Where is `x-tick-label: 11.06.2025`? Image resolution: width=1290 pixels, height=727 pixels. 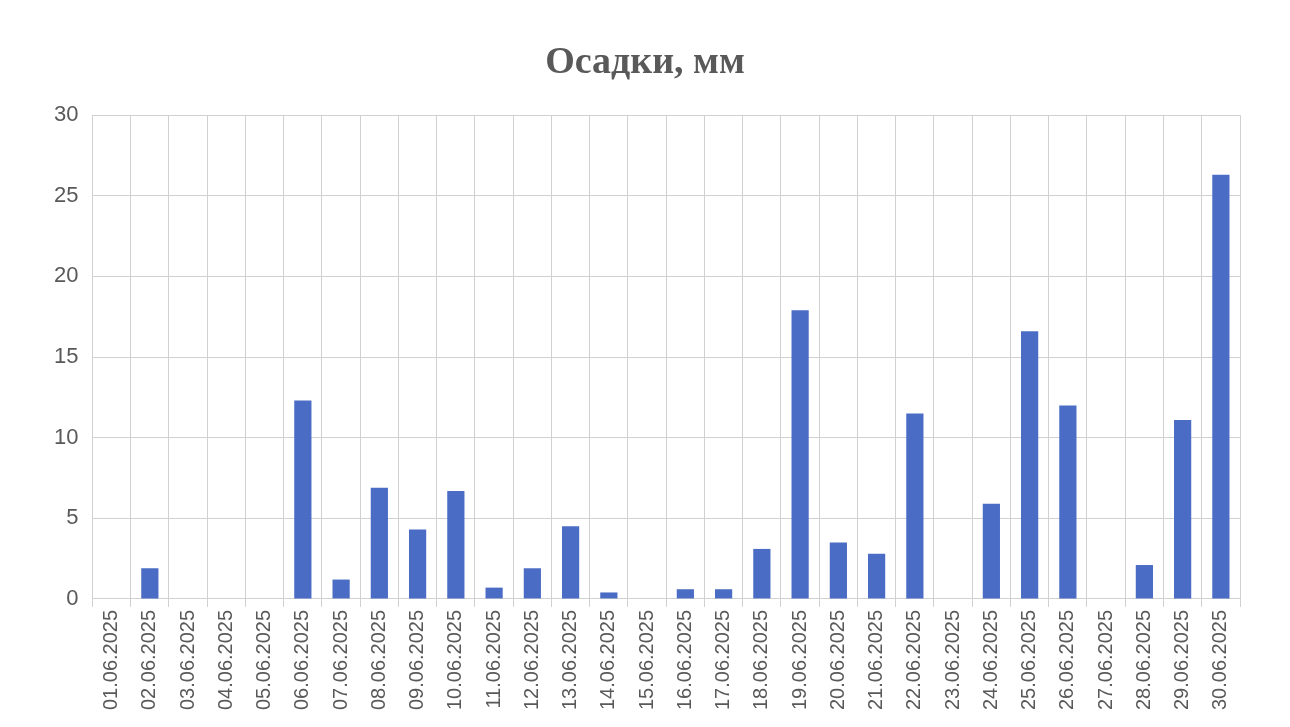 x-tick-label: 11.06.2025 is located at coordinates (492, 659).